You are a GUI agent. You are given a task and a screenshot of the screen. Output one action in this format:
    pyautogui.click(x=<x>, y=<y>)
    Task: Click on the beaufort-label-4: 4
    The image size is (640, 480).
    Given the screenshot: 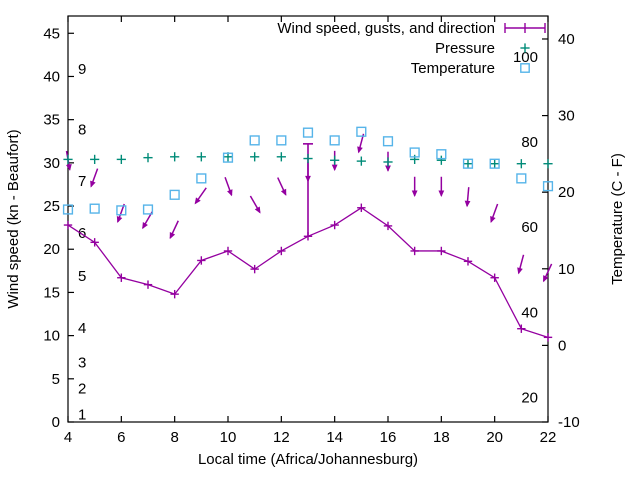 What is the action you would take?
    pyautogui.click(x=82, y=328)
    